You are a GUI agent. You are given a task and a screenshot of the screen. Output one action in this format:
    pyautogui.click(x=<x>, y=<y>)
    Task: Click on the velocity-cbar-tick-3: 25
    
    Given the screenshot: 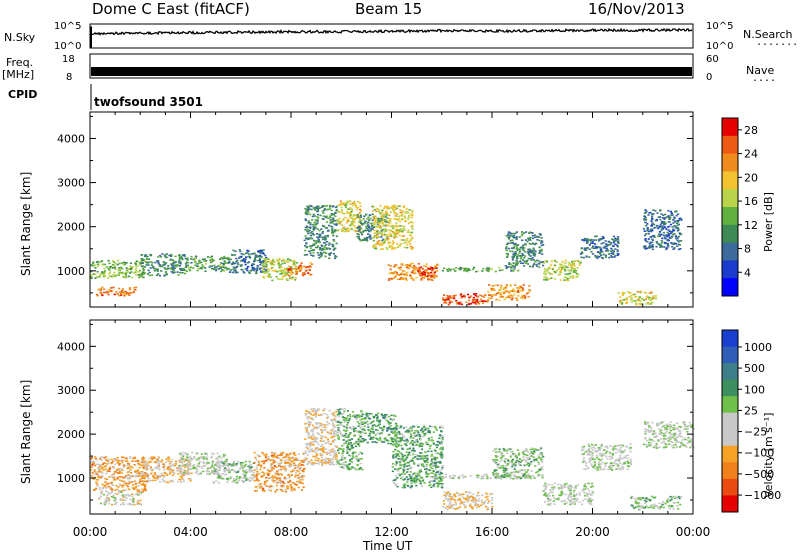 What is the action you would take?
    pyautogui.click(x=751, y=410)
    